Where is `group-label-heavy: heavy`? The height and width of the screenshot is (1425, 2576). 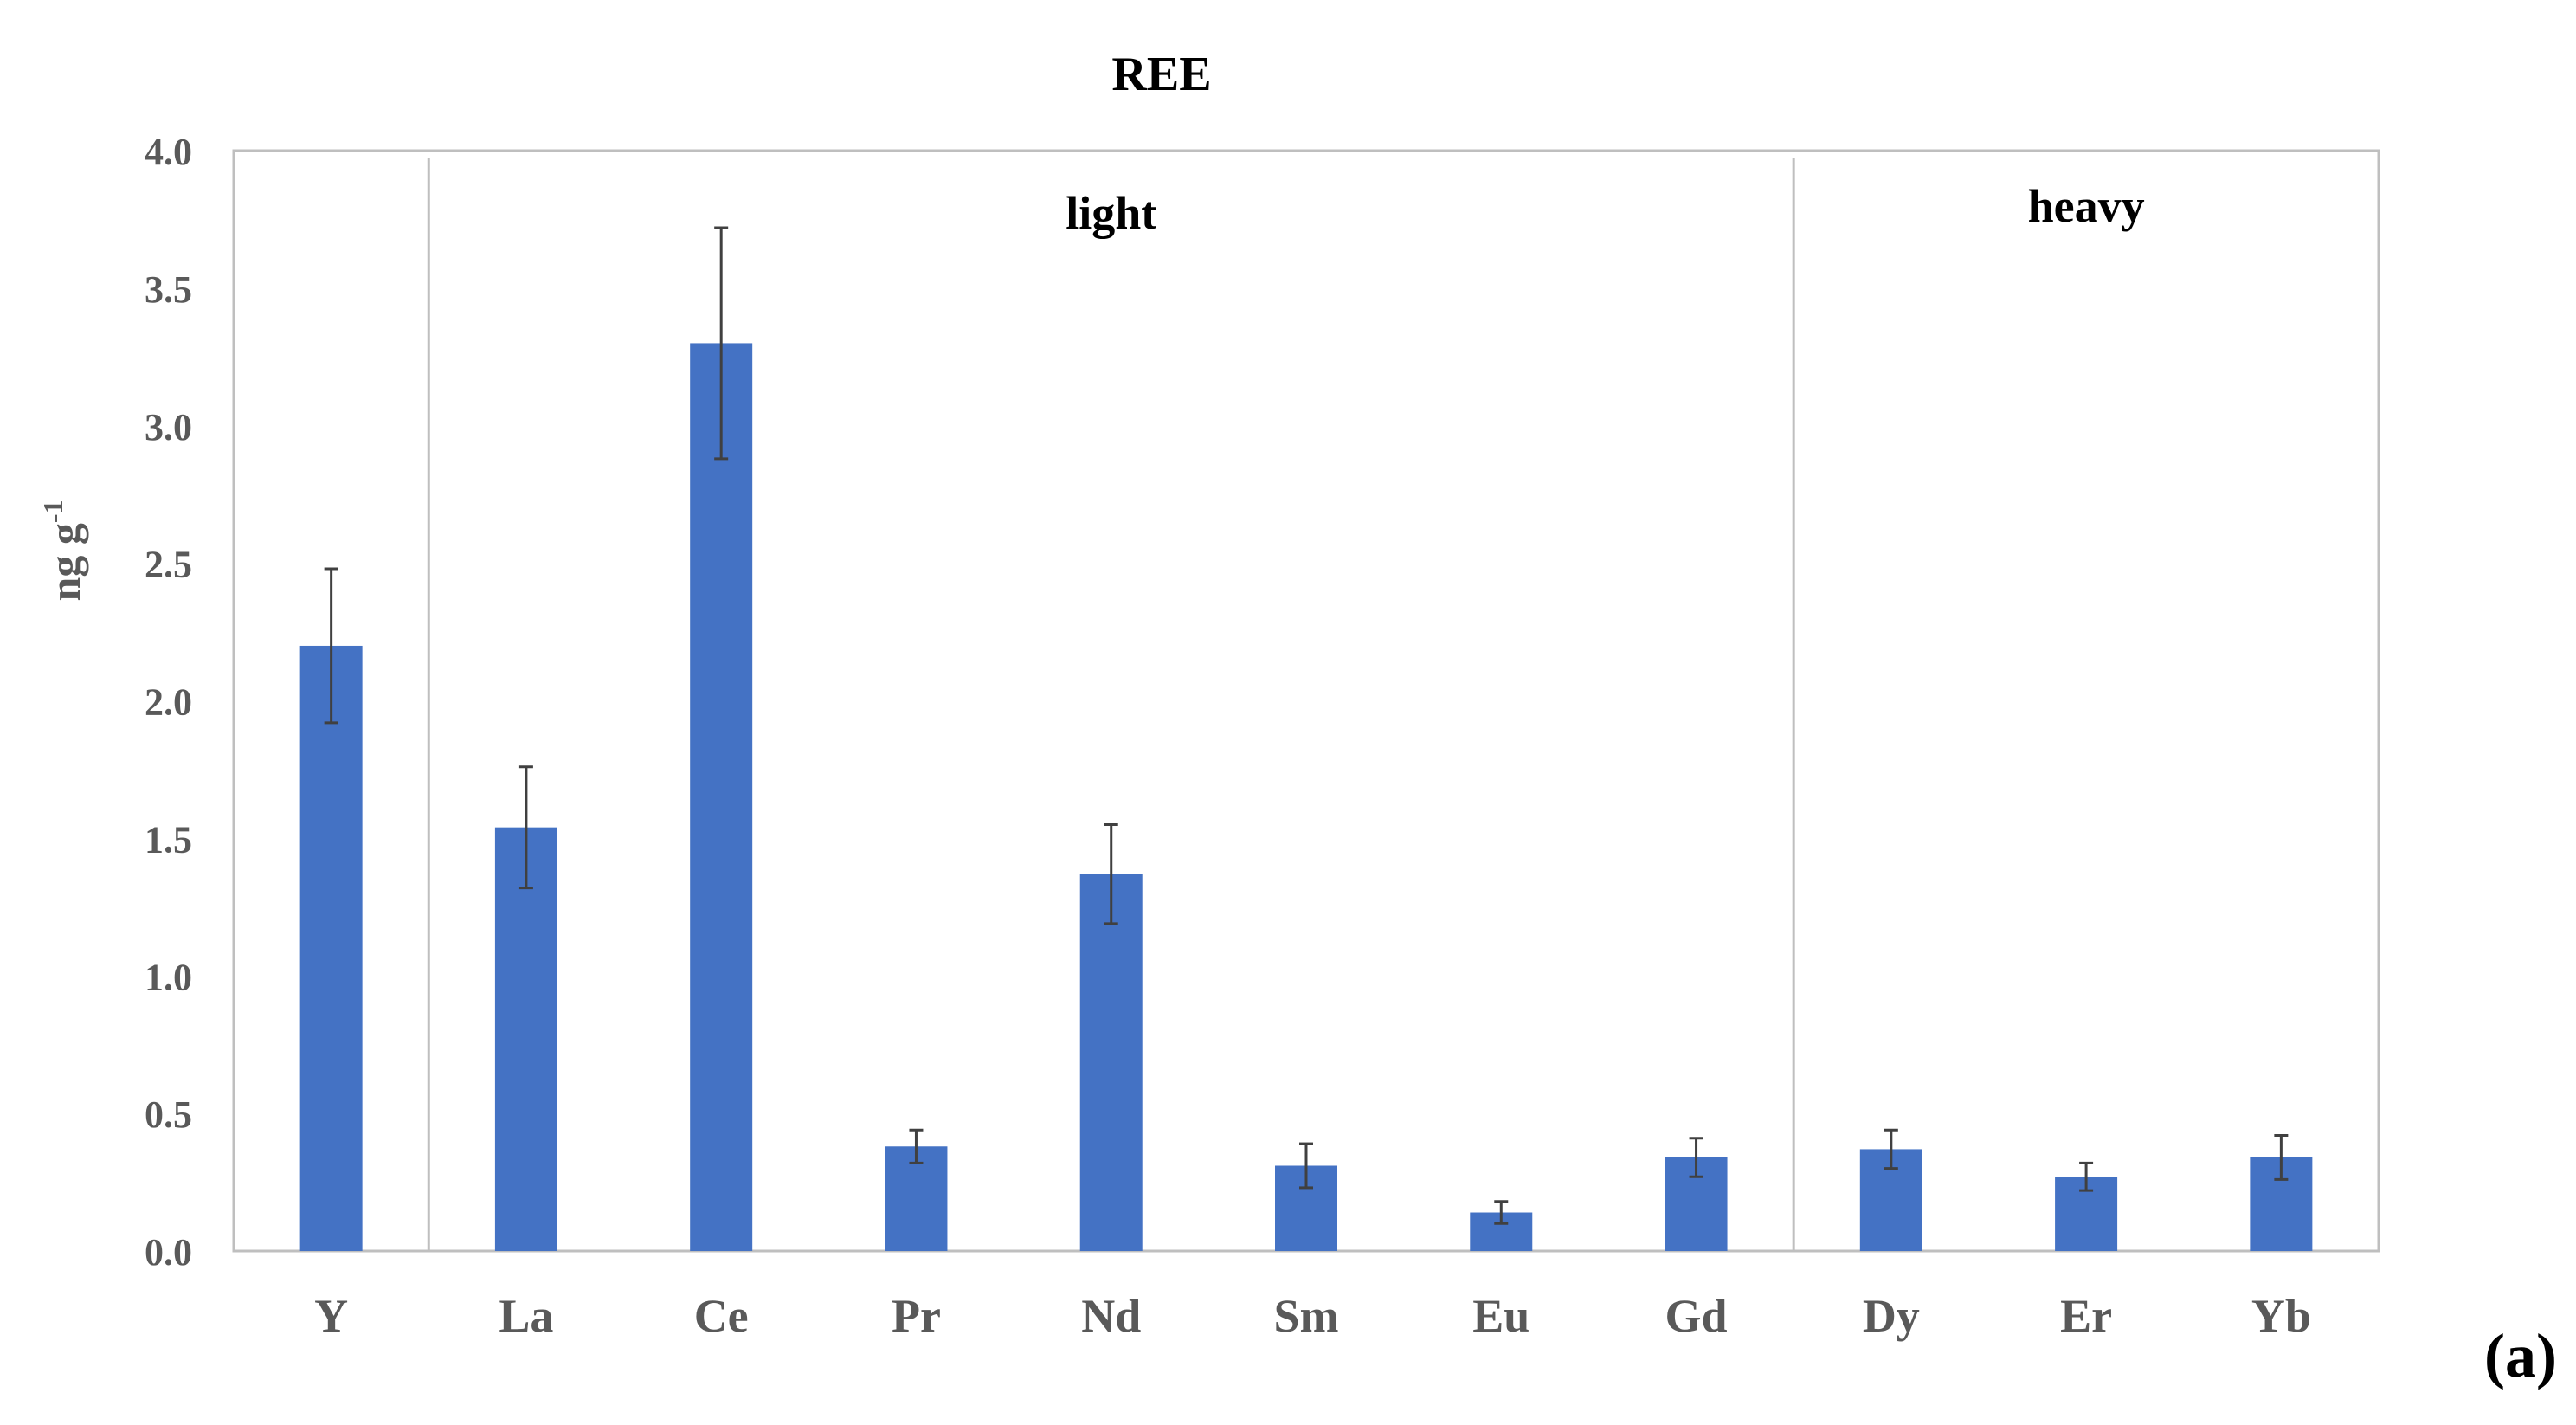
group-label-heavy: heavy is located at coordinates (2086, 206).